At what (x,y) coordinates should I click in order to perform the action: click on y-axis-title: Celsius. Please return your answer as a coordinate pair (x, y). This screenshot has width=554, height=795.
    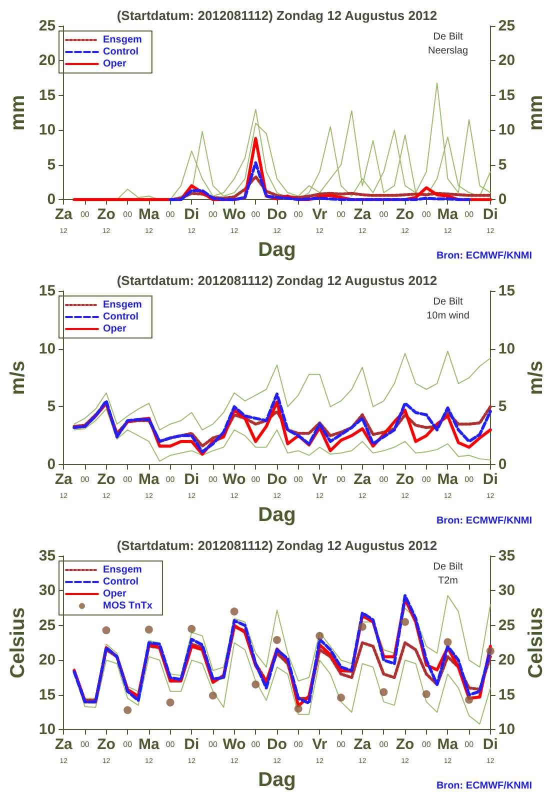
    Looking at the image, I should click on (18, 642).